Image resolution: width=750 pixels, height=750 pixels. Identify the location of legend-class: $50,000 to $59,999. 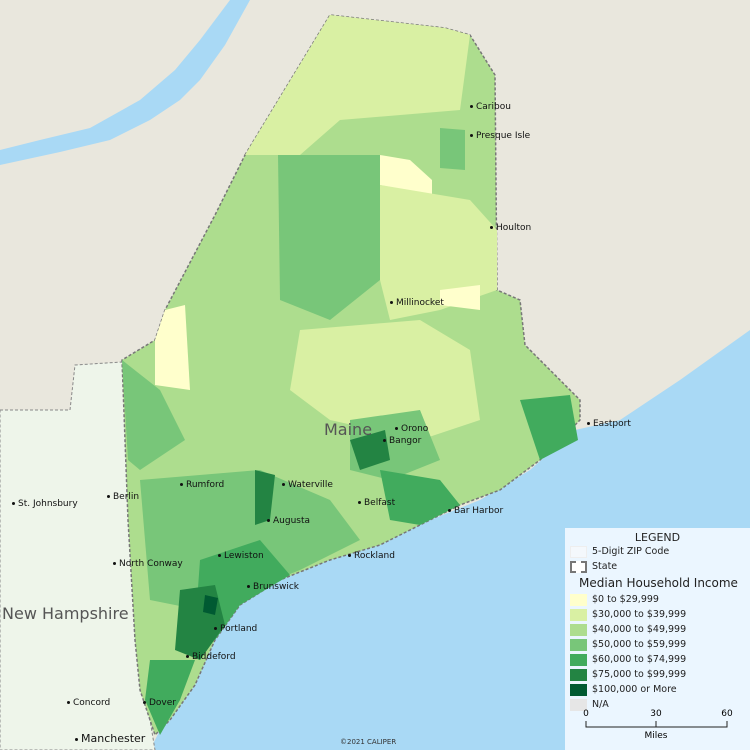
(660, 644).